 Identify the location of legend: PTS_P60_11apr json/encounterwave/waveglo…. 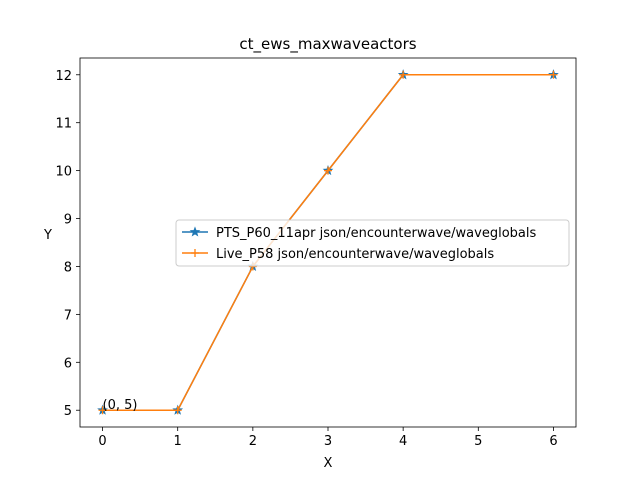
(372, 243).